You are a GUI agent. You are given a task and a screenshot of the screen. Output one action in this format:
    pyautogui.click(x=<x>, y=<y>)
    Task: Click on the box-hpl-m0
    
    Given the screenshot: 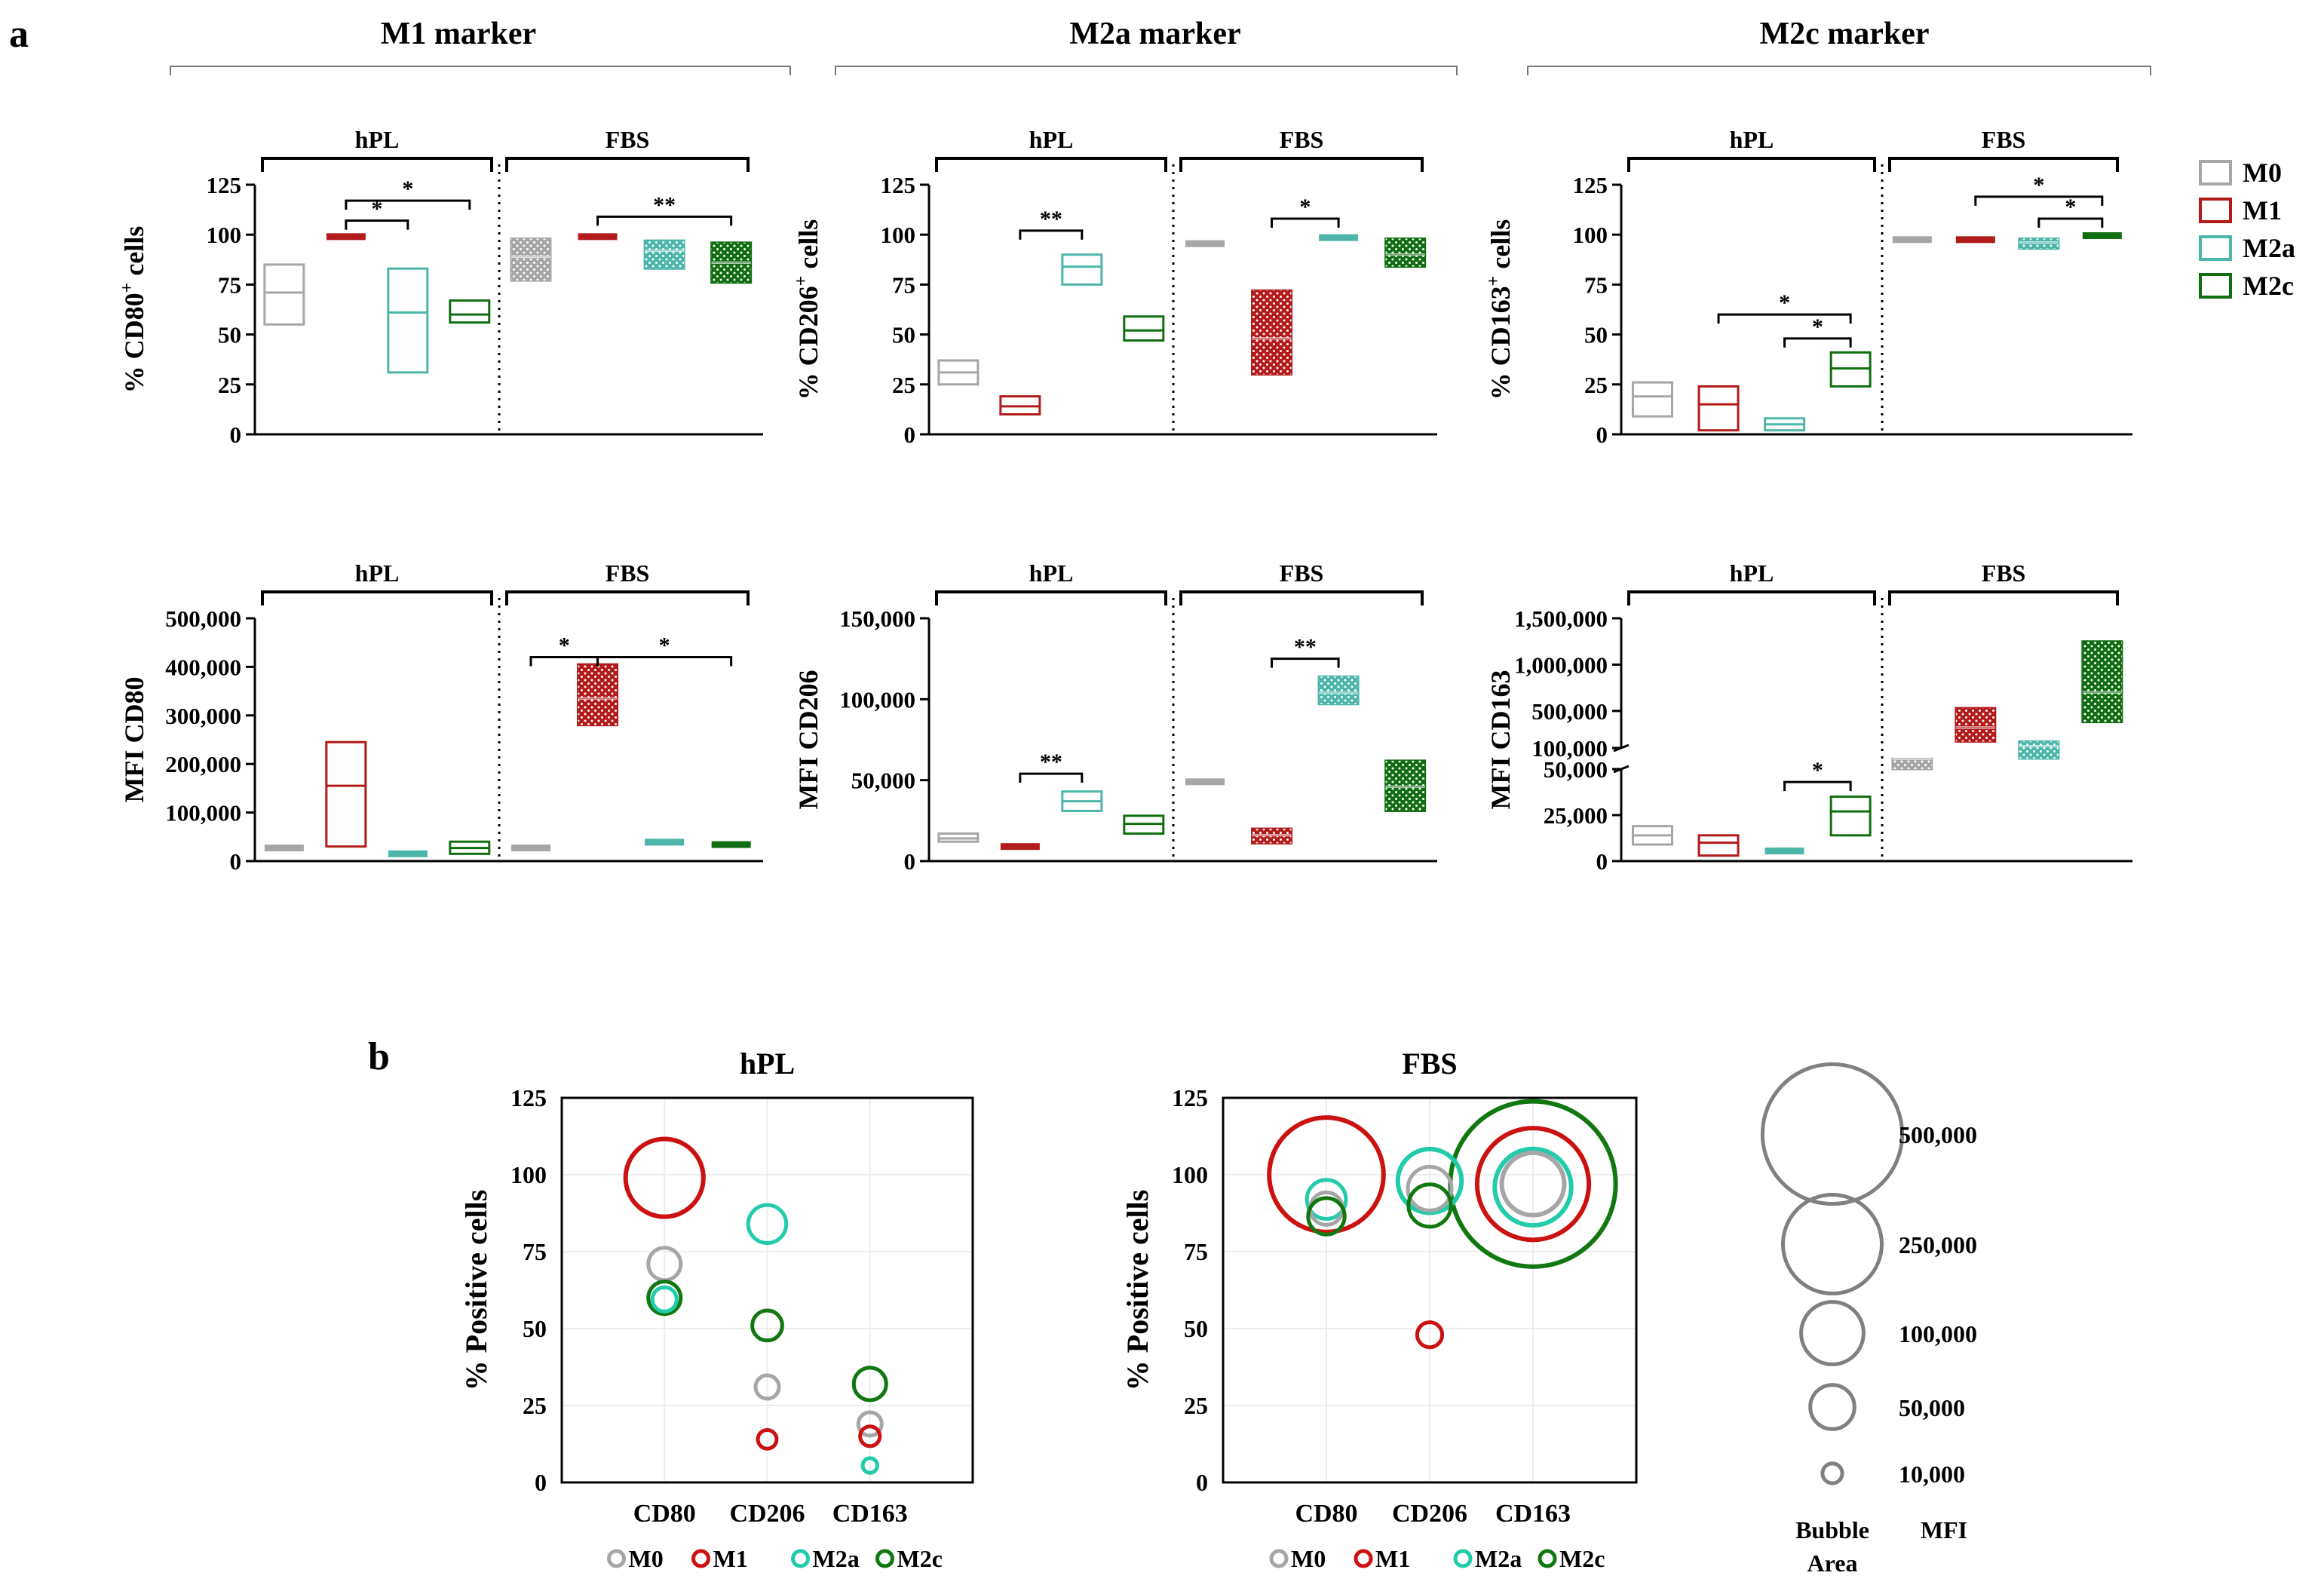 What is the action you would take?
    pyautogui.click(x=284, y=294)
    